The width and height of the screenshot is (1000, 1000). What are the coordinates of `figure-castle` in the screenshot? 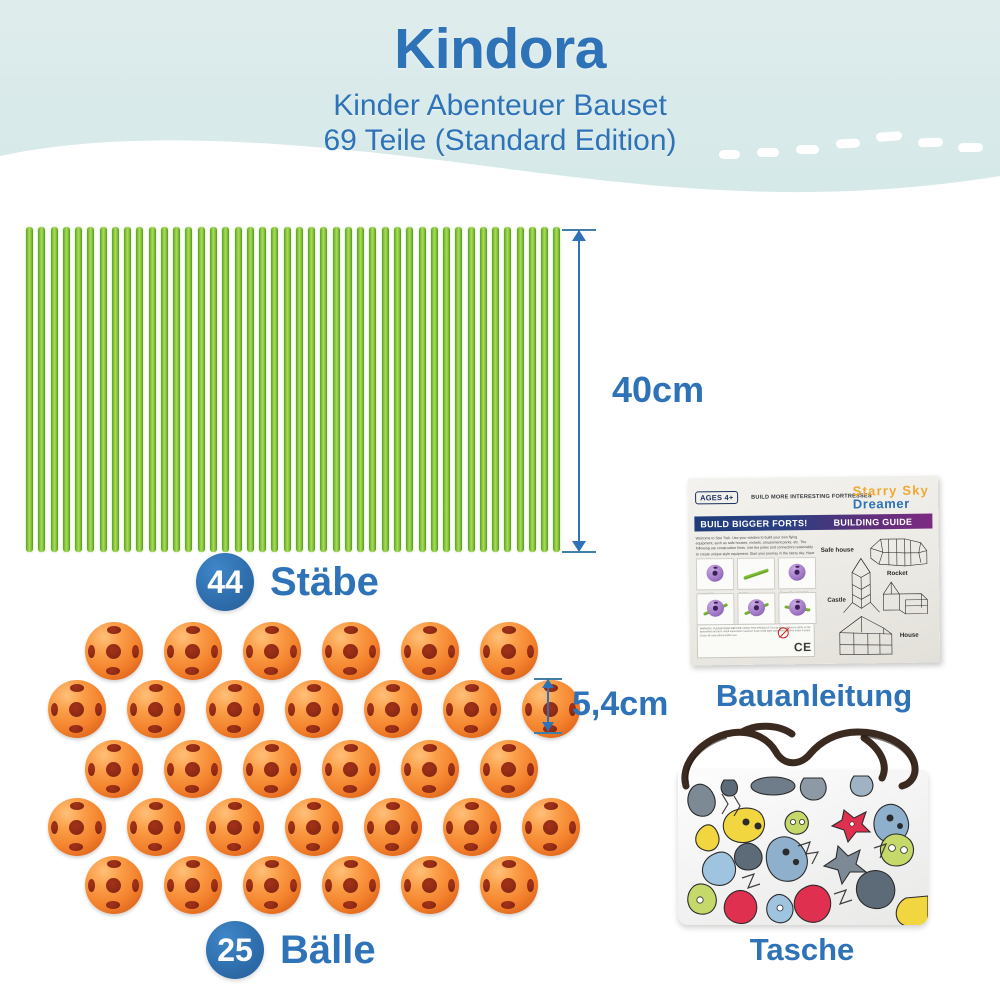 It's located at (904, 598).